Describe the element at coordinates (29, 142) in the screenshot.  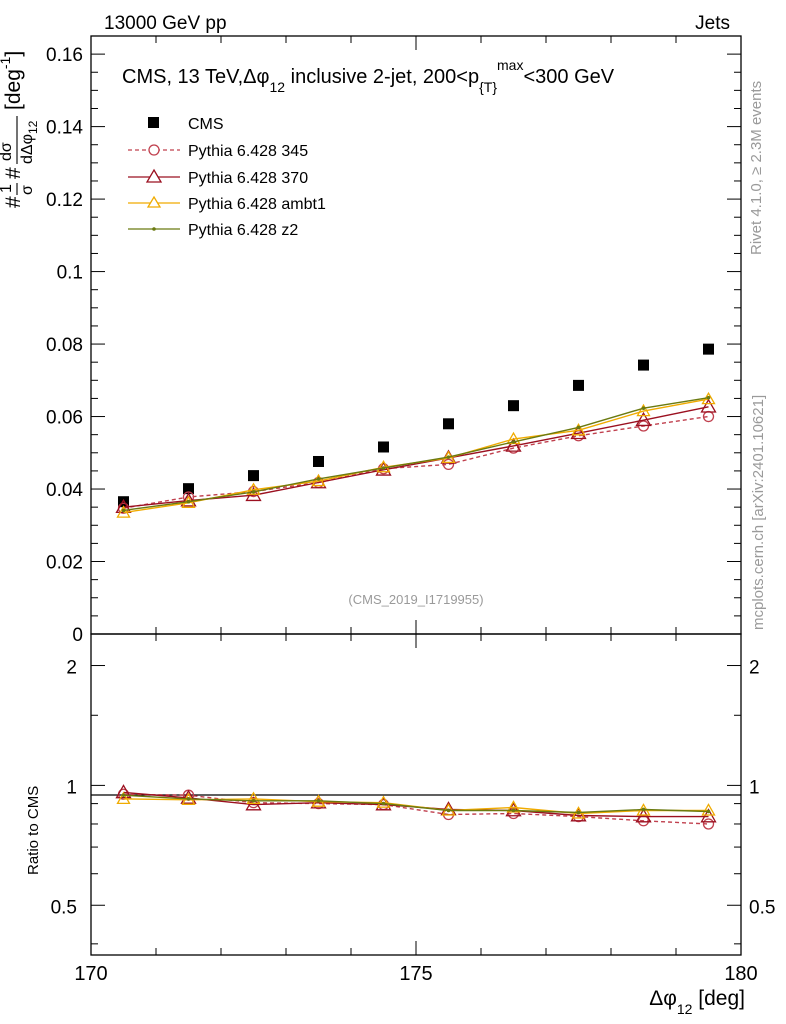
I see `svg-text: dΔφ12` at that location.